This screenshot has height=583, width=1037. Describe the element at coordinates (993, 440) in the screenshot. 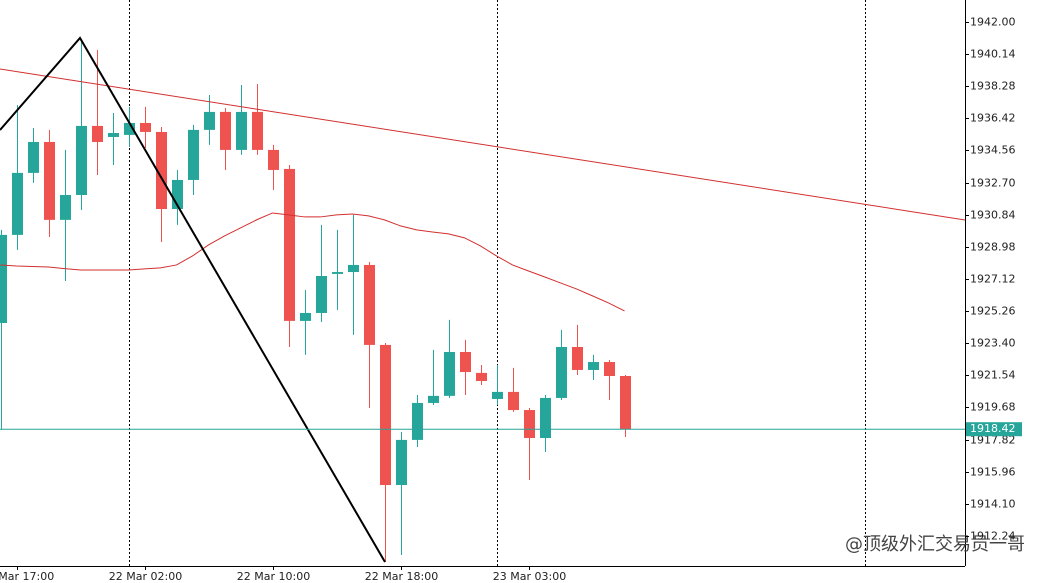

I see `y-tick-label: 1917.82` at that location.